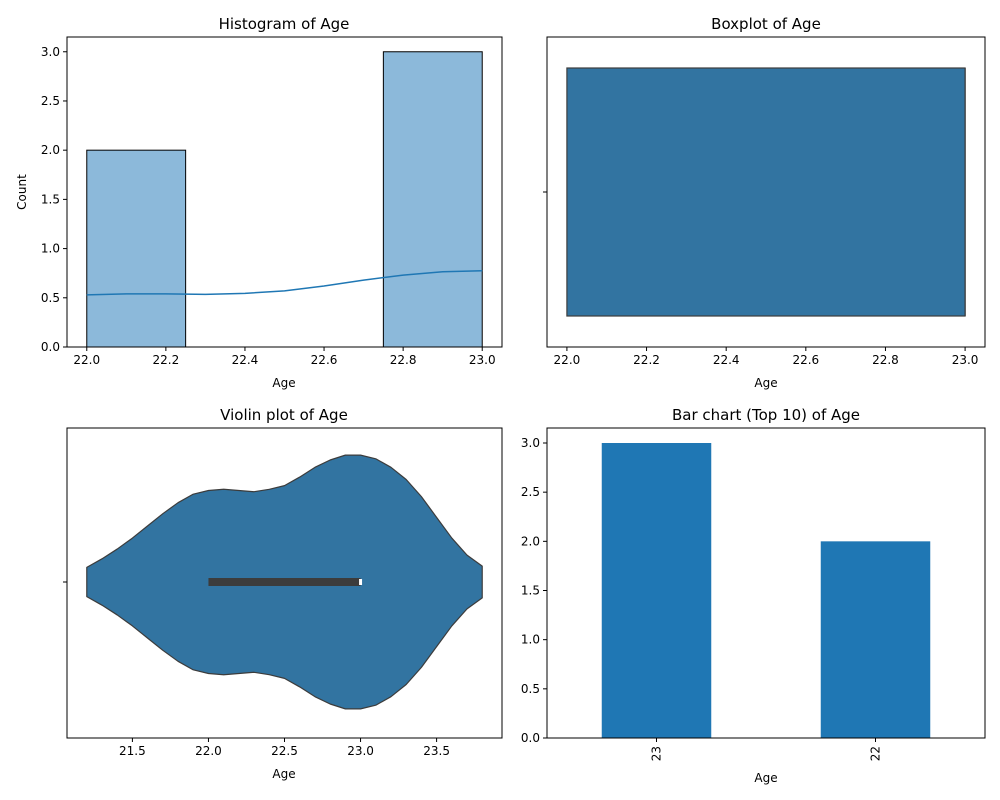 The height and width of the screenshot is (800, 1000). What do you see at coordinates (22, 192) in the screenshot?
I see `histogram-ylabel: Count` at bounding box center [22, 192].